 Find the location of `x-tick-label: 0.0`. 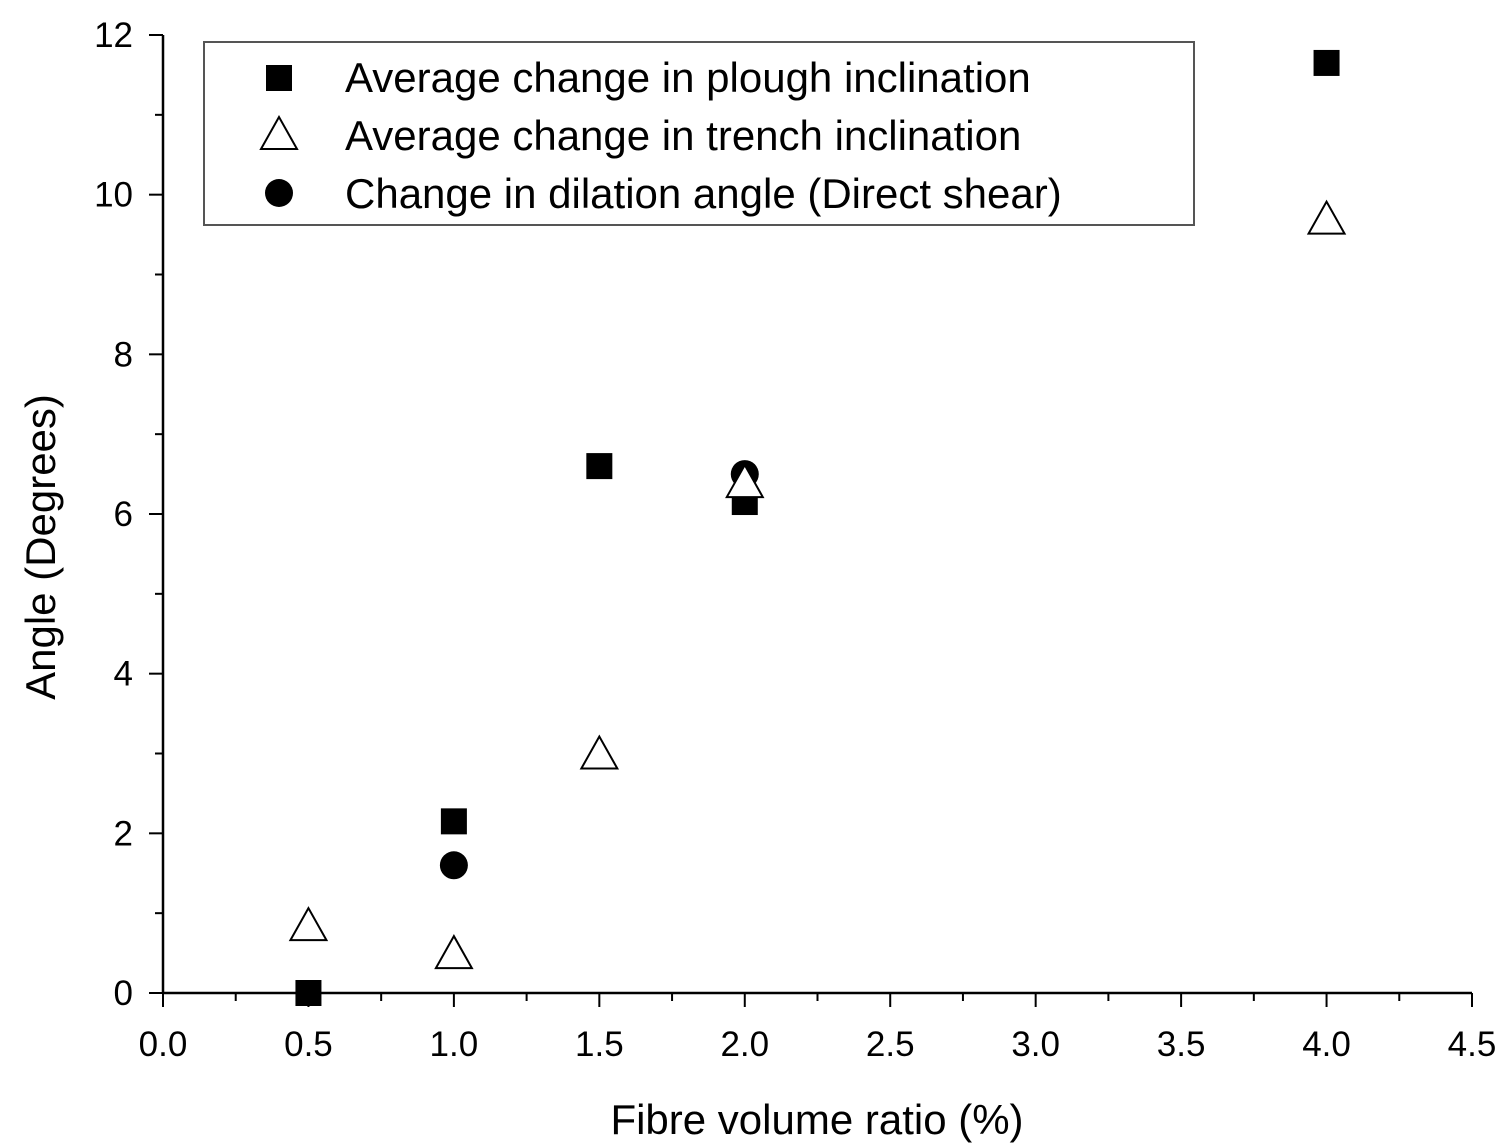

x-tick-label: 0.0 is located at coordinates (163, 1044).